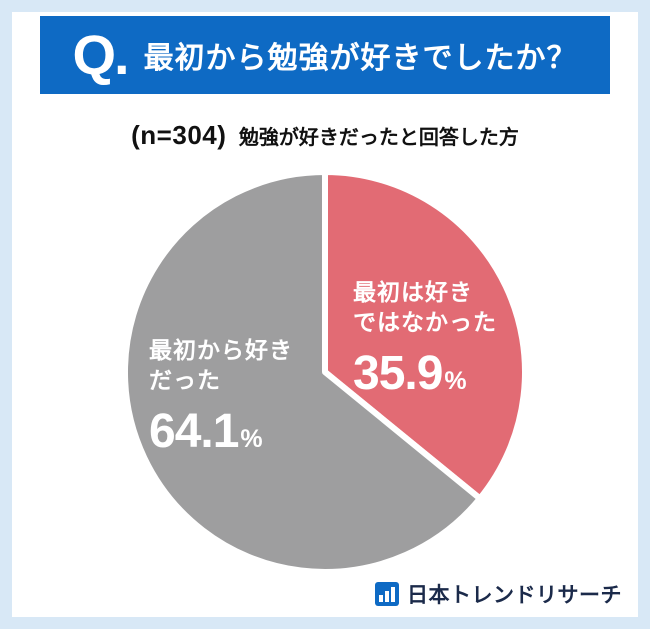  What do you see at coordinates (239, 397) in the screenshot?
I see `slice-label-gray: 最初から好き だった 64.1%` at bounding box center [239, 397].